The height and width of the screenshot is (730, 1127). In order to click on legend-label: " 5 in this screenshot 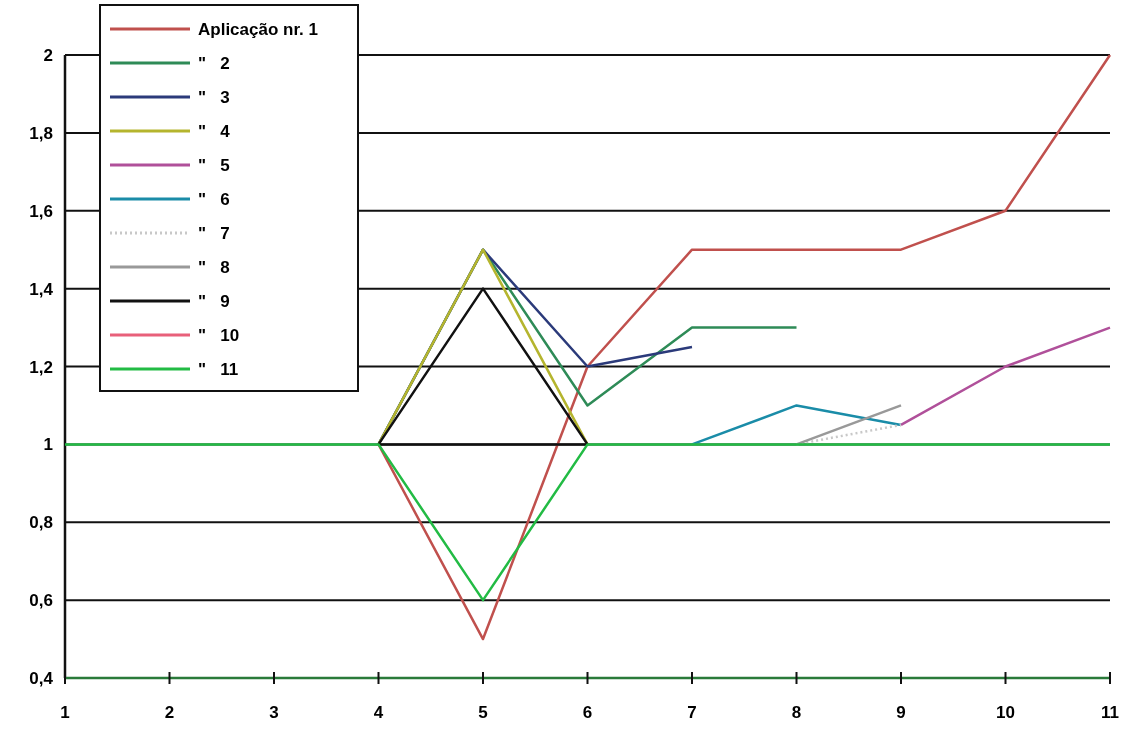, I will do `click(214, 165)`.